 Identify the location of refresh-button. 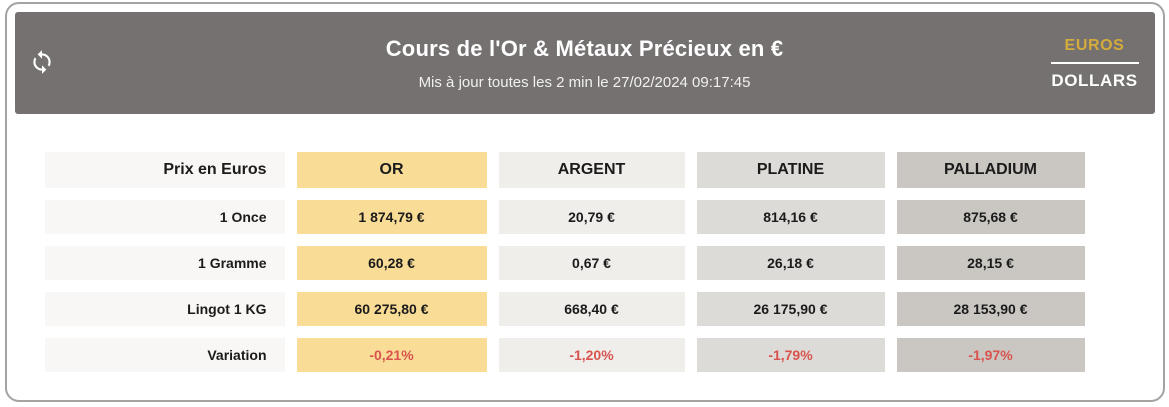
(42, 63).